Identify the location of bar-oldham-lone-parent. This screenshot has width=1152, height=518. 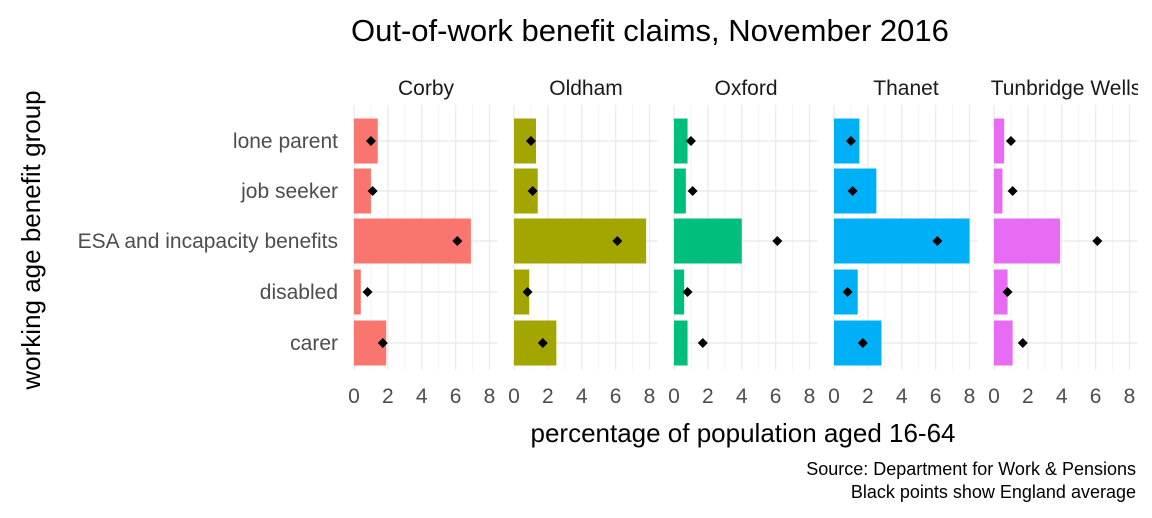
(525, 141).